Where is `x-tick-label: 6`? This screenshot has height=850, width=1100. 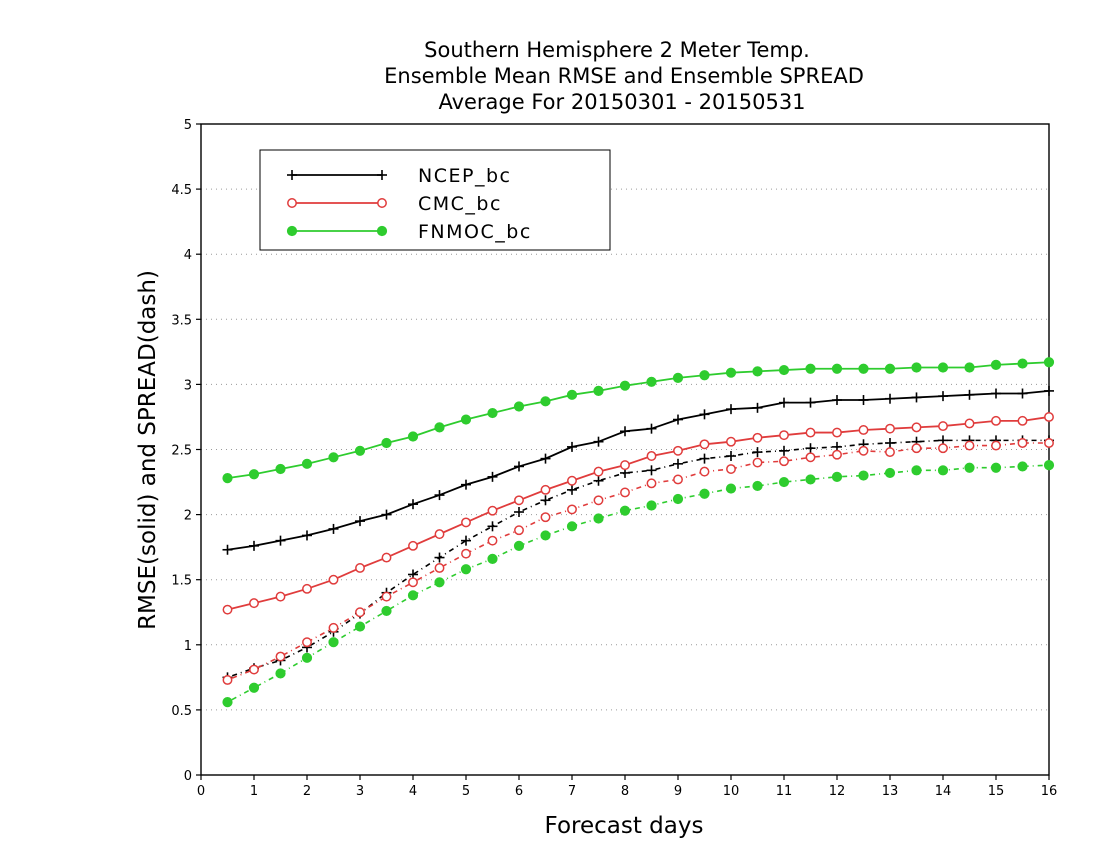 x-tick-label: 6 is located at coordinates (519, 791).